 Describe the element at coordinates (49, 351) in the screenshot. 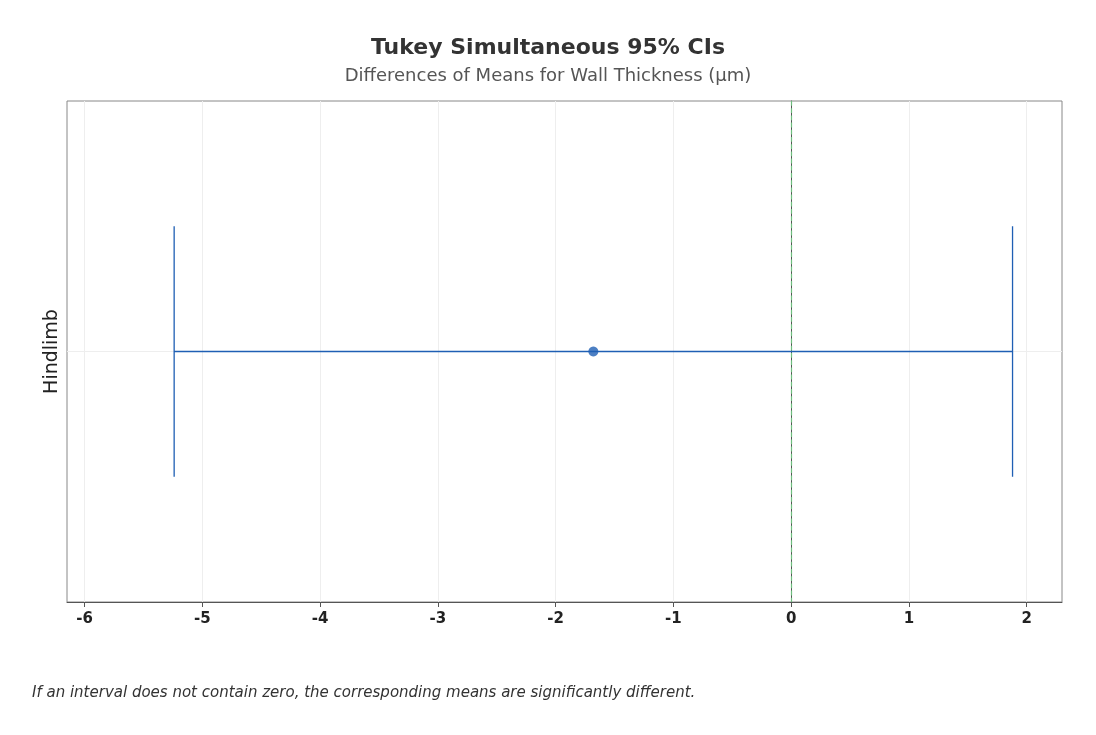

I see `y-tick-label: Hindlimb` at that location.